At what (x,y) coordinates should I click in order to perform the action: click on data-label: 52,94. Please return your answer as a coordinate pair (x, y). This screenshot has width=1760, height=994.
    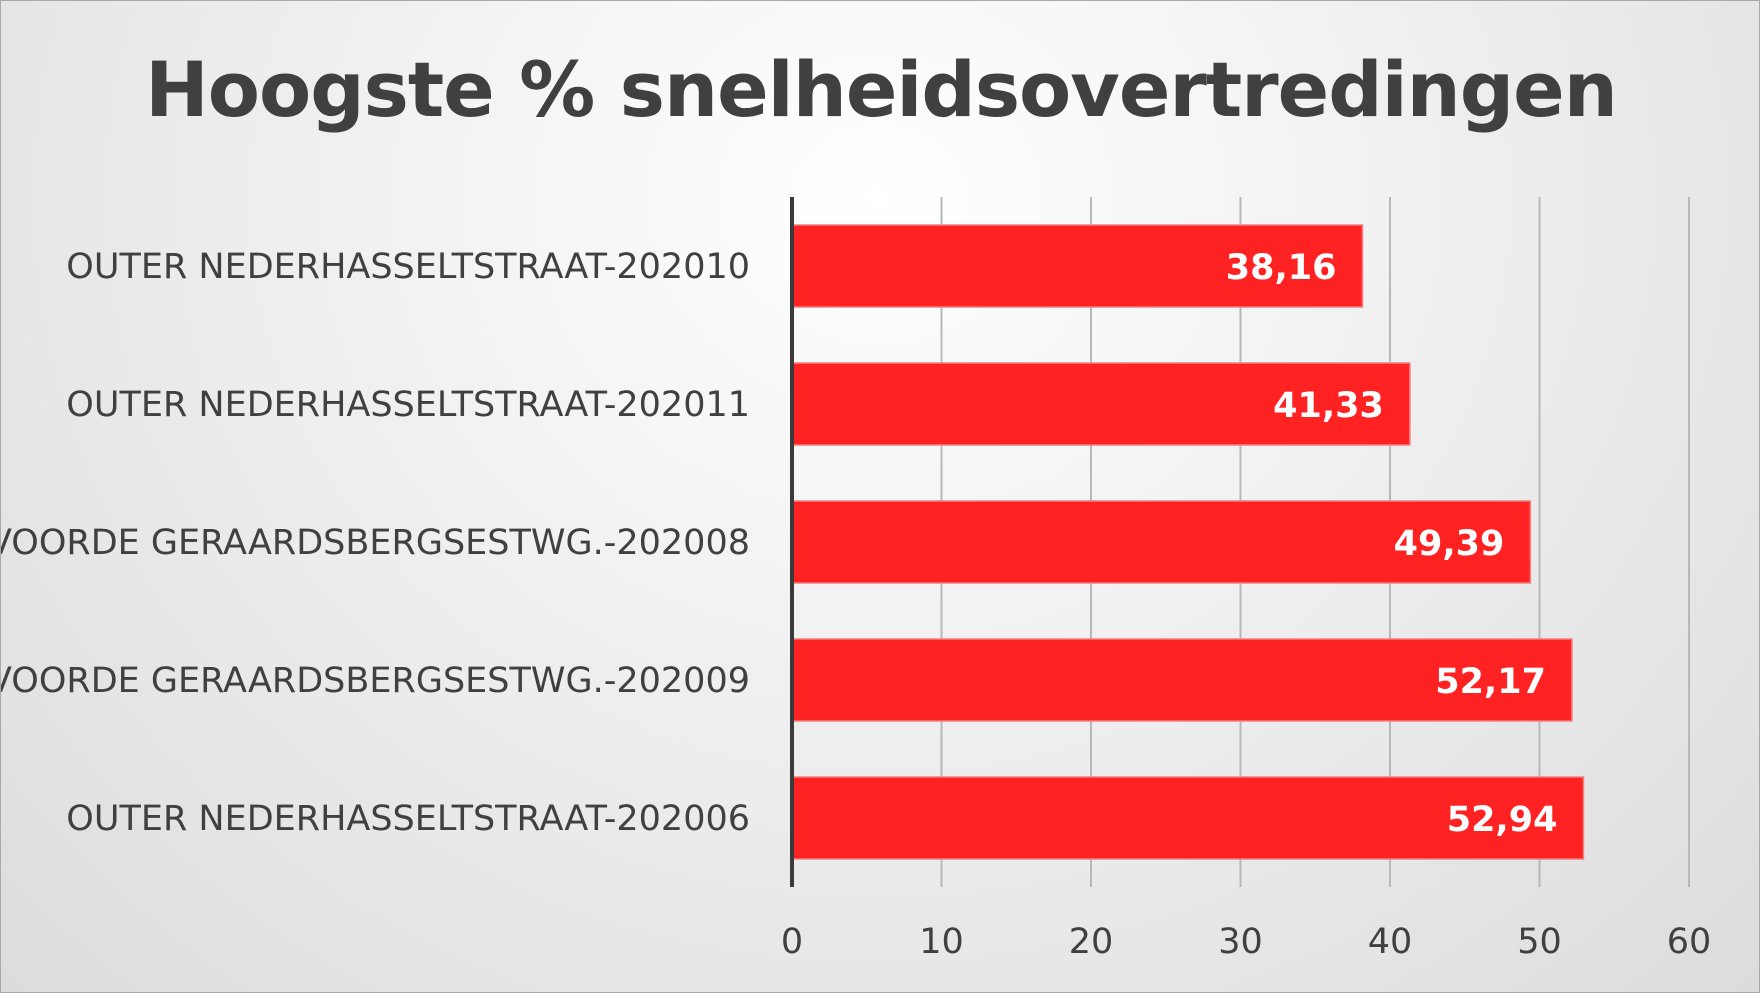
    Looking at the image, I should click on (1502, 820).